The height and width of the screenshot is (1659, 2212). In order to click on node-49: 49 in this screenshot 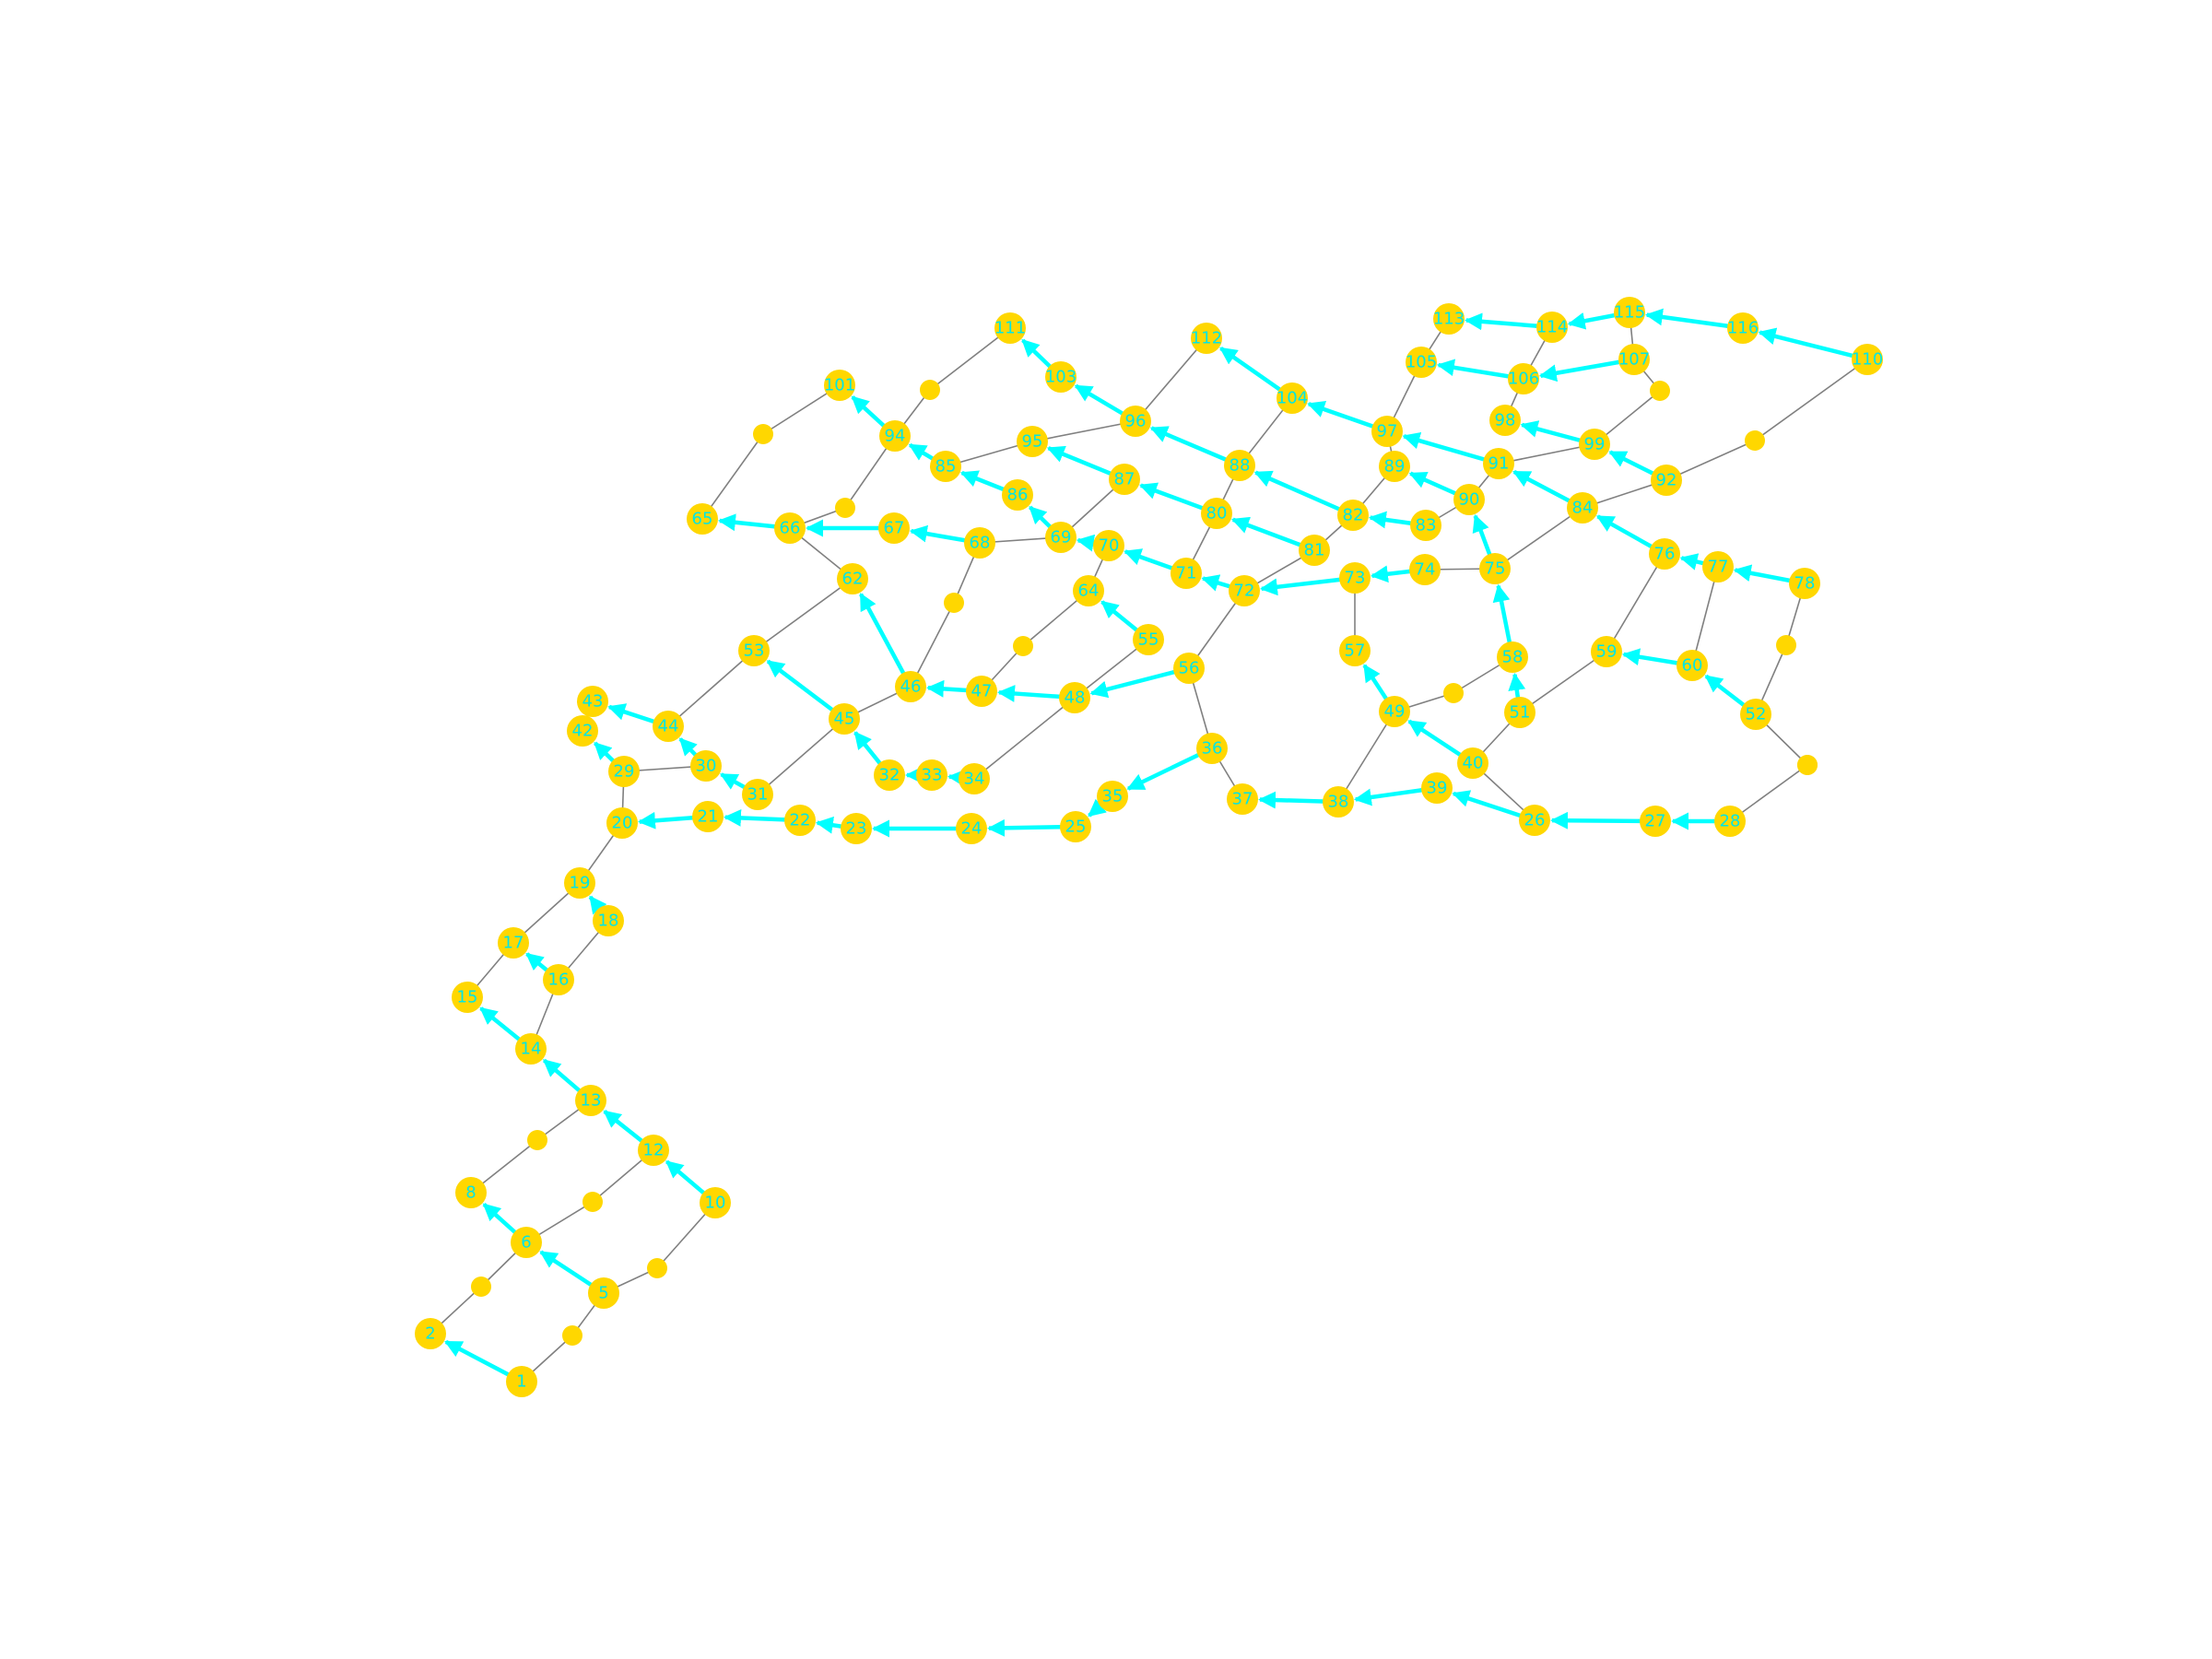, I will do `click(1394, 711)`.